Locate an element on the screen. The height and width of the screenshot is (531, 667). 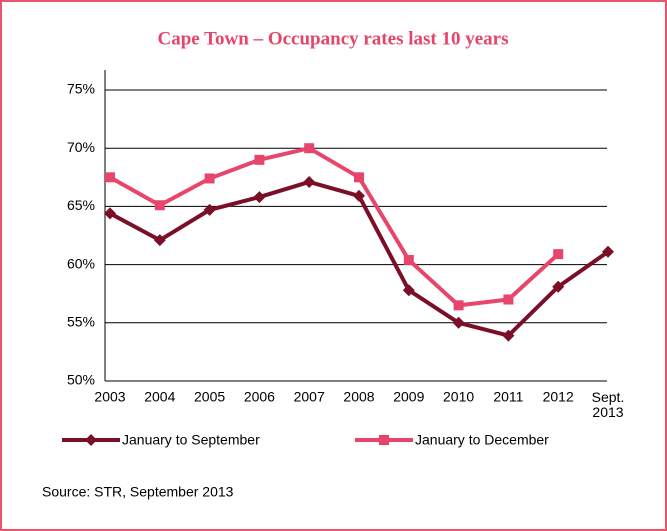
y-tick-label: 50% is located at coordinates (81, 380).